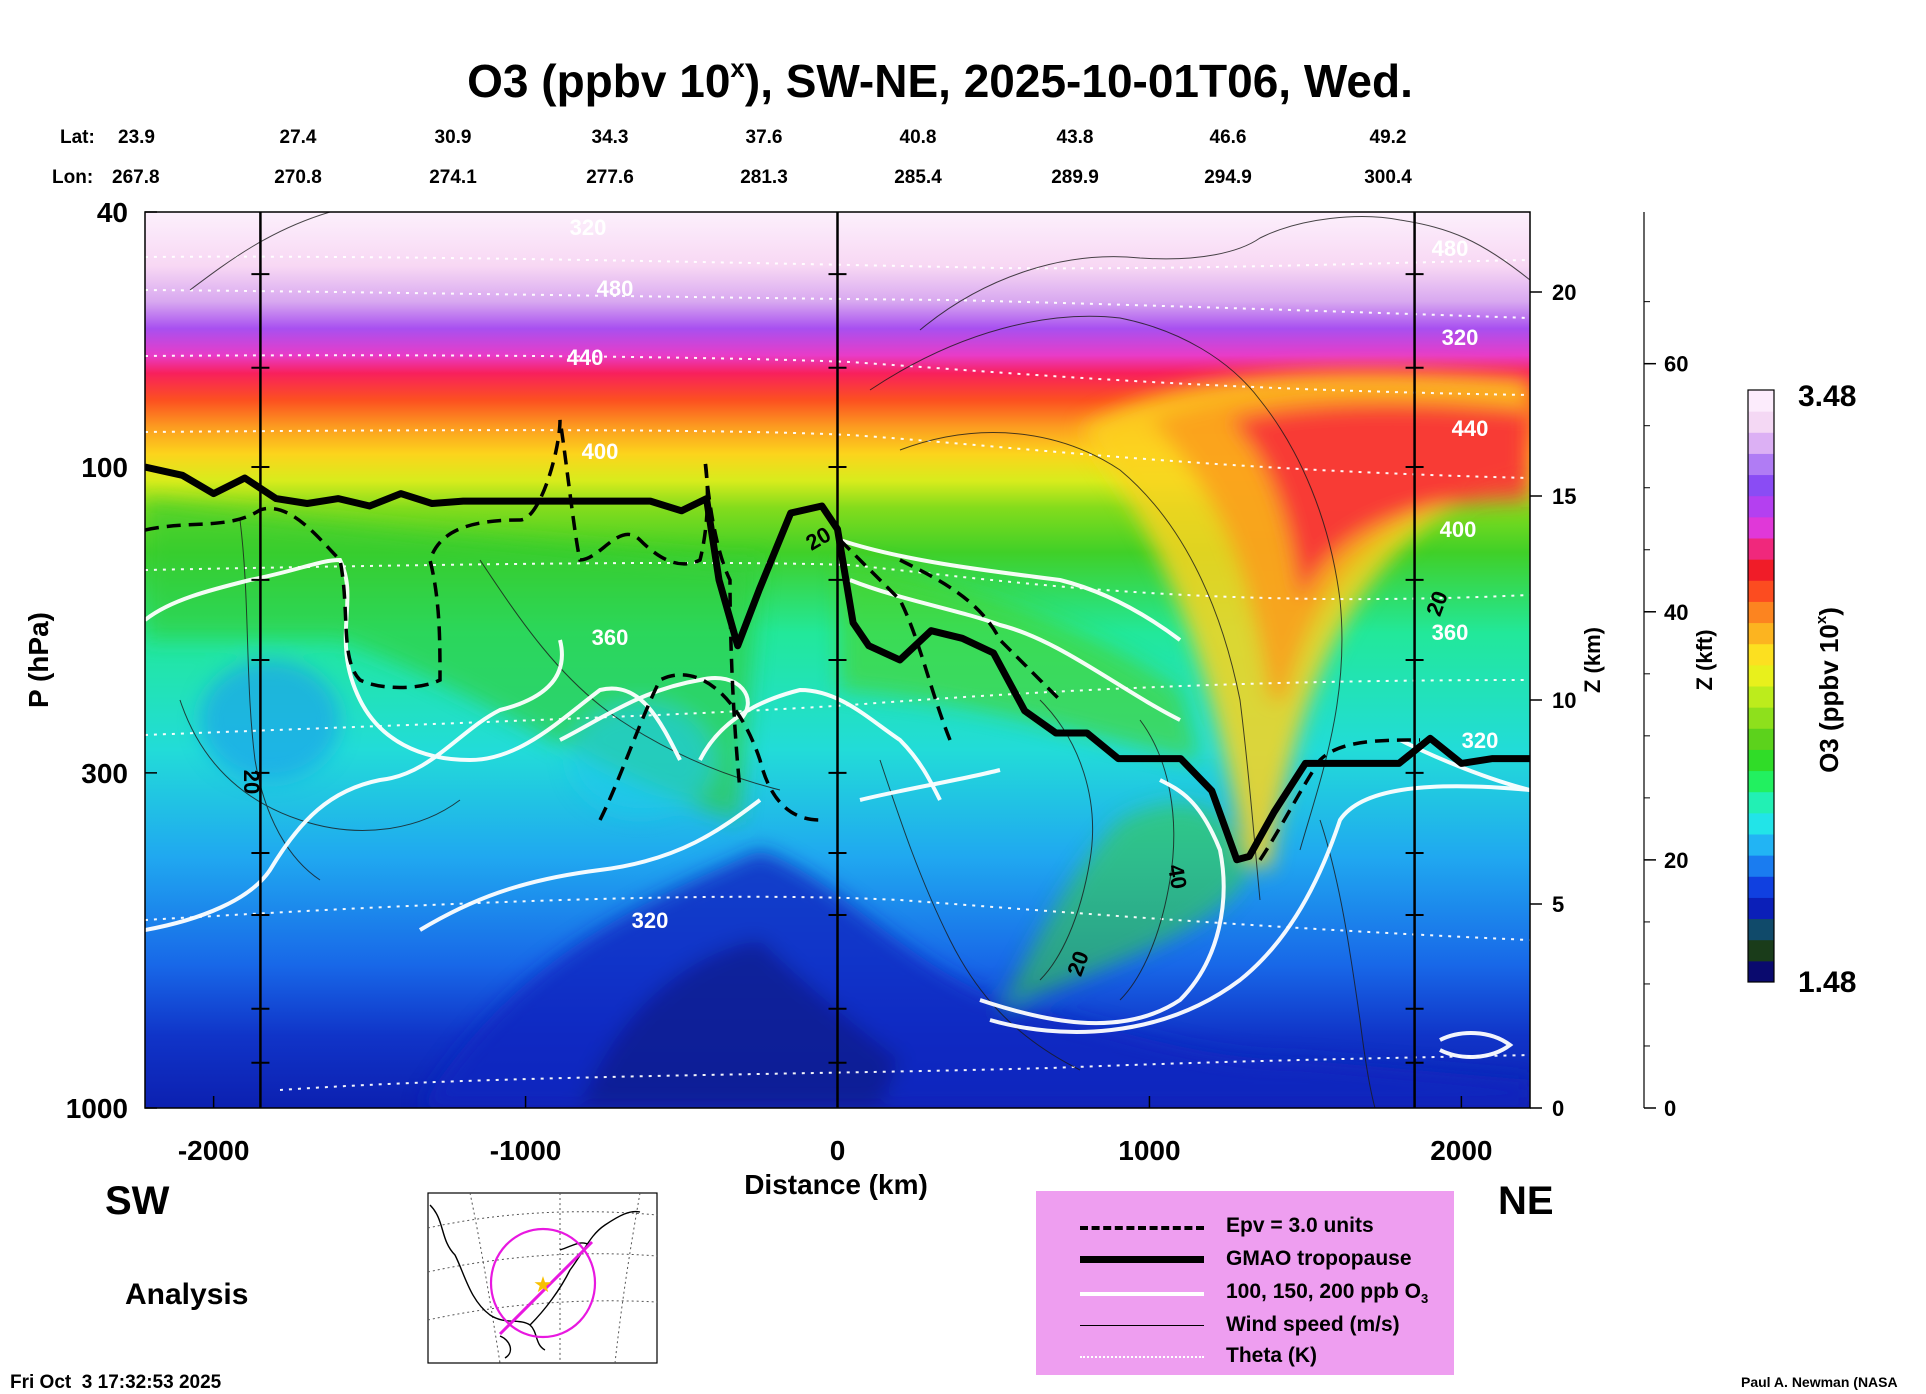 Image resolution: width=1926 pixels, height=1394 pixels. What do you see at coordinates (1526, 1201) in the screenshot?
I see `direction-ne: NE` at bounding box center [1526, 1201].